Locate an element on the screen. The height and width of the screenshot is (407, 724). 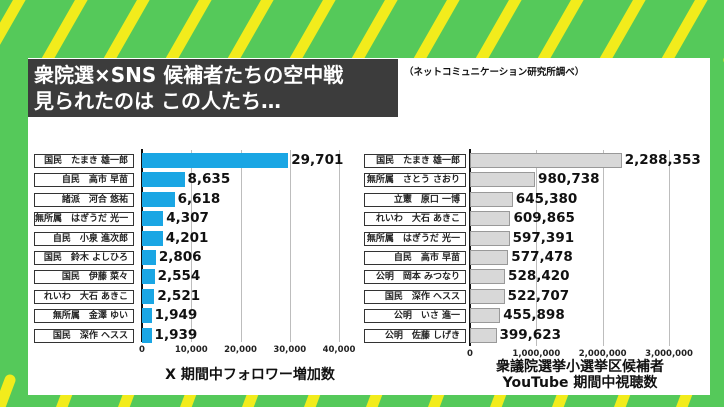
x-chart-axis-label: X 期間中フォロワー増加数 is located at coordinates (250, 375).